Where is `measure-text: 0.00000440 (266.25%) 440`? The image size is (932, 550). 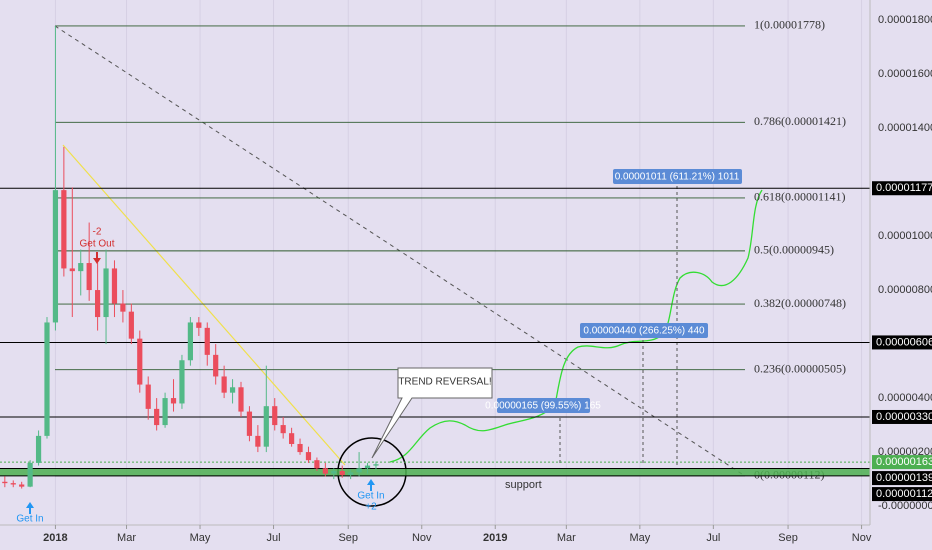
measure-text: 0.00000440 (266.25%) 440 is located at coordinates (644, 331).